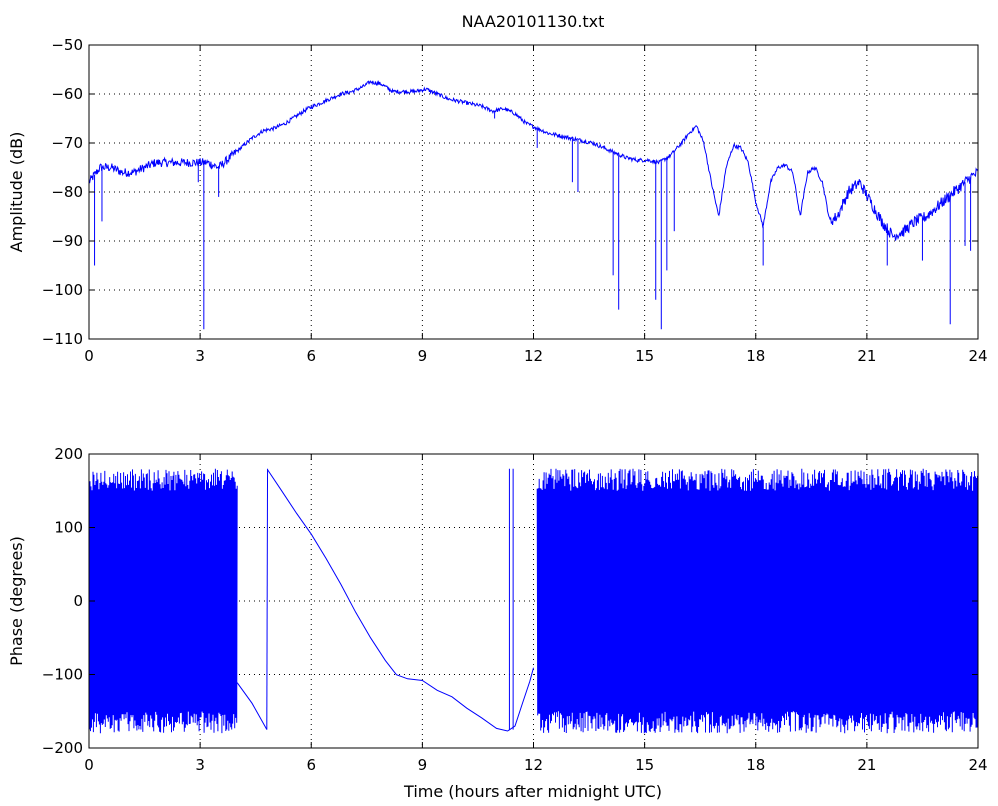  I want to click on amplitude-x-tick-label: 24, so click(977, 356).